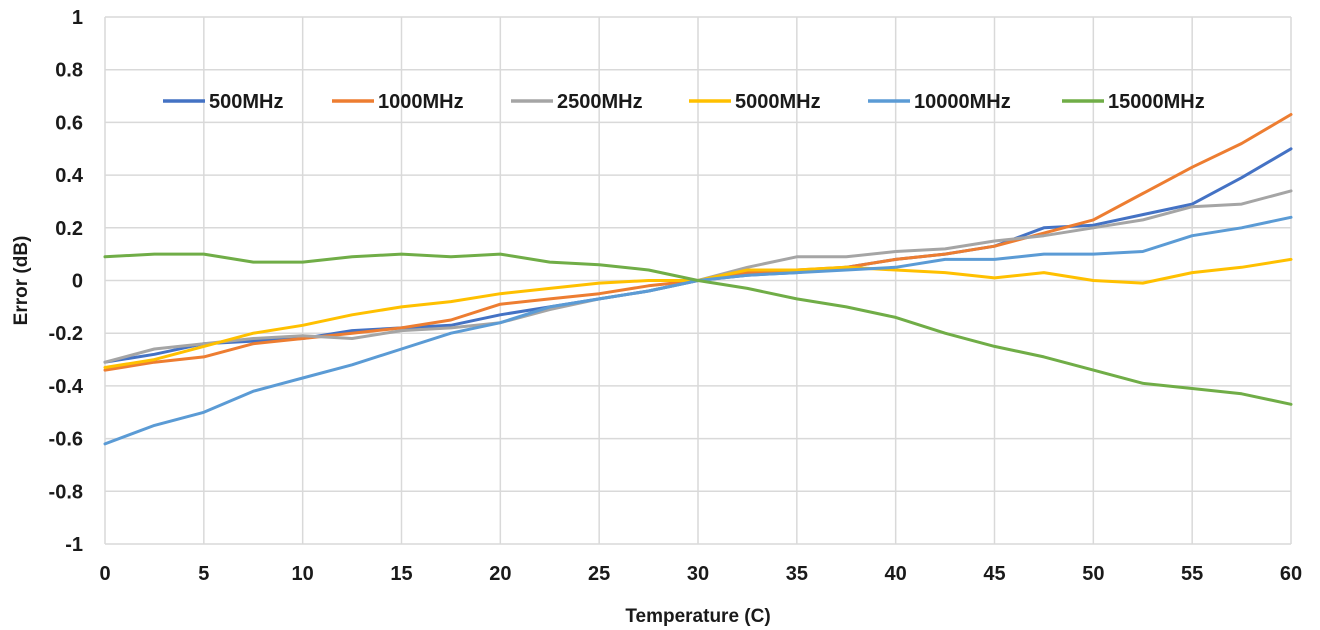  I want to click on x-tick-label: 25, so click(599, 574).